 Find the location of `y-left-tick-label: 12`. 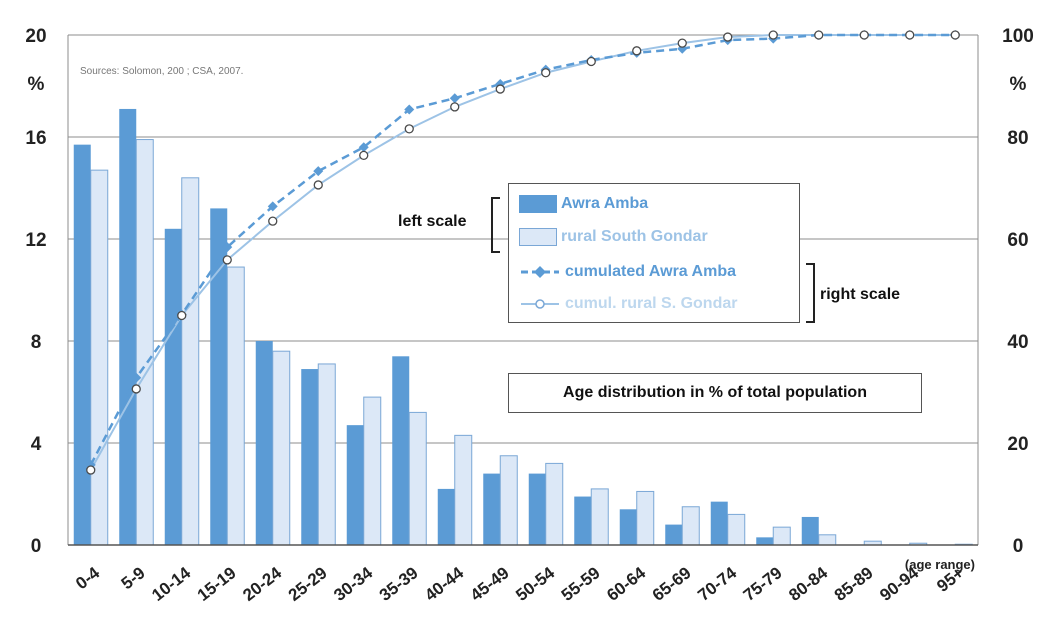

y-left-tick-label: 12 is located at coordinates (35, 240).